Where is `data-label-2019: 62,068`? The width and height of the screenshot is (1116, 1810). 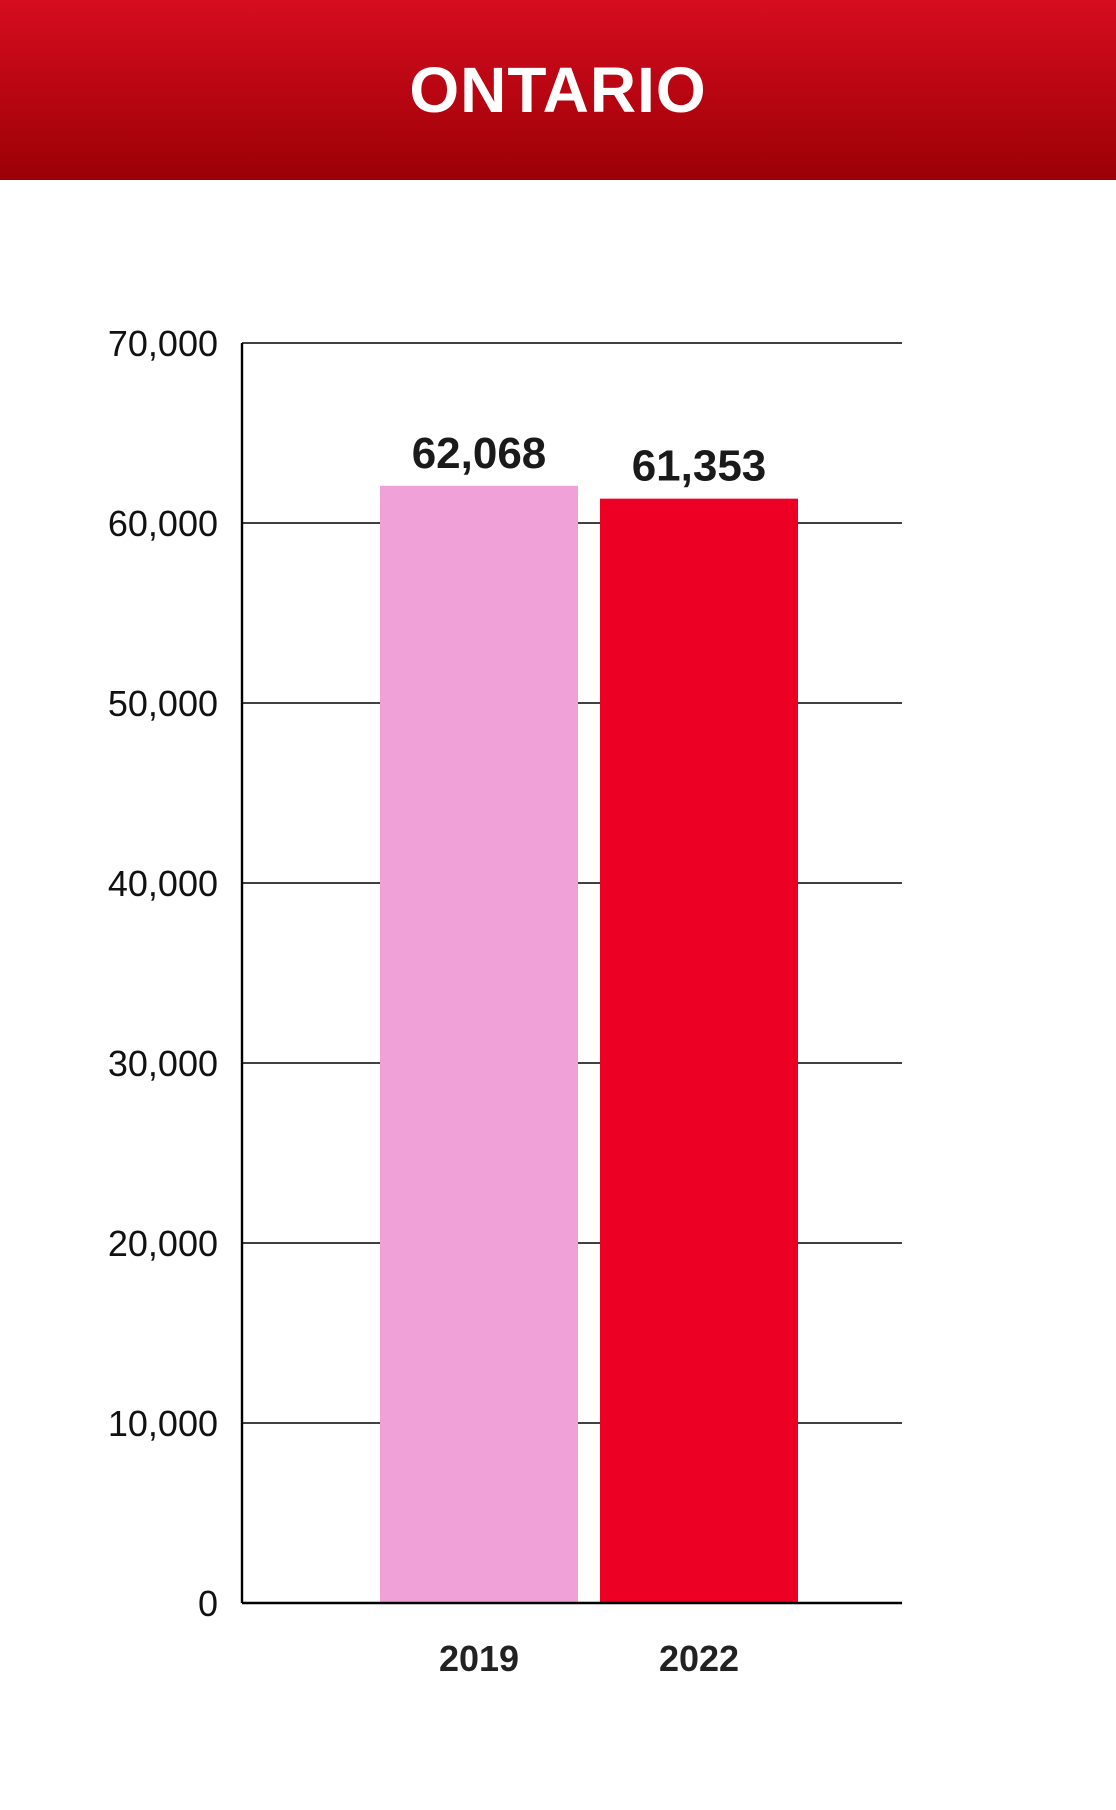
data-label-2019: 62,068 is located at coordinates (479, 453).